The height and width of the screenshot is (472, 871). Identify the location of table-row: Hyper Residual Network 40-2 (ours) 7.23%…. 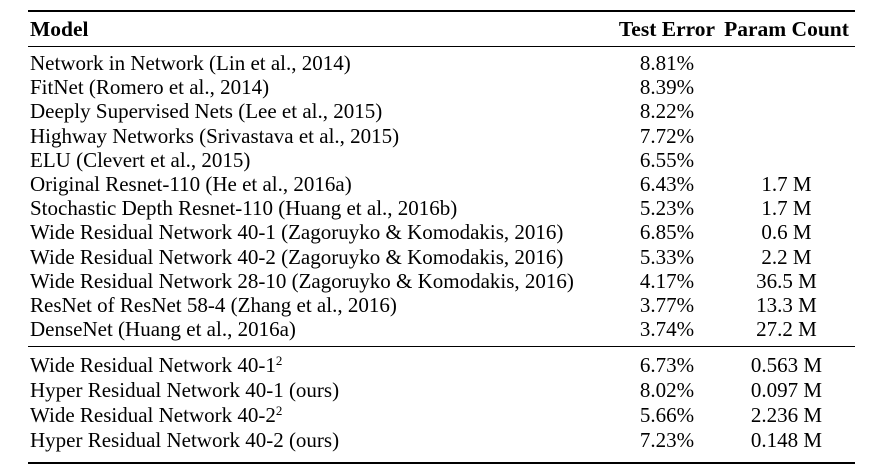
(441, 445).